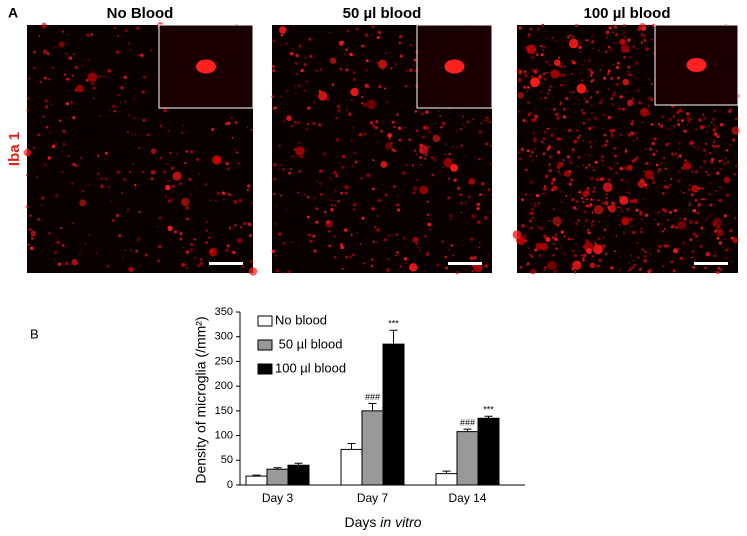 Image resolution: width=747 pixels, height=536 pixels. I want to click on bar, so click(351, 467).